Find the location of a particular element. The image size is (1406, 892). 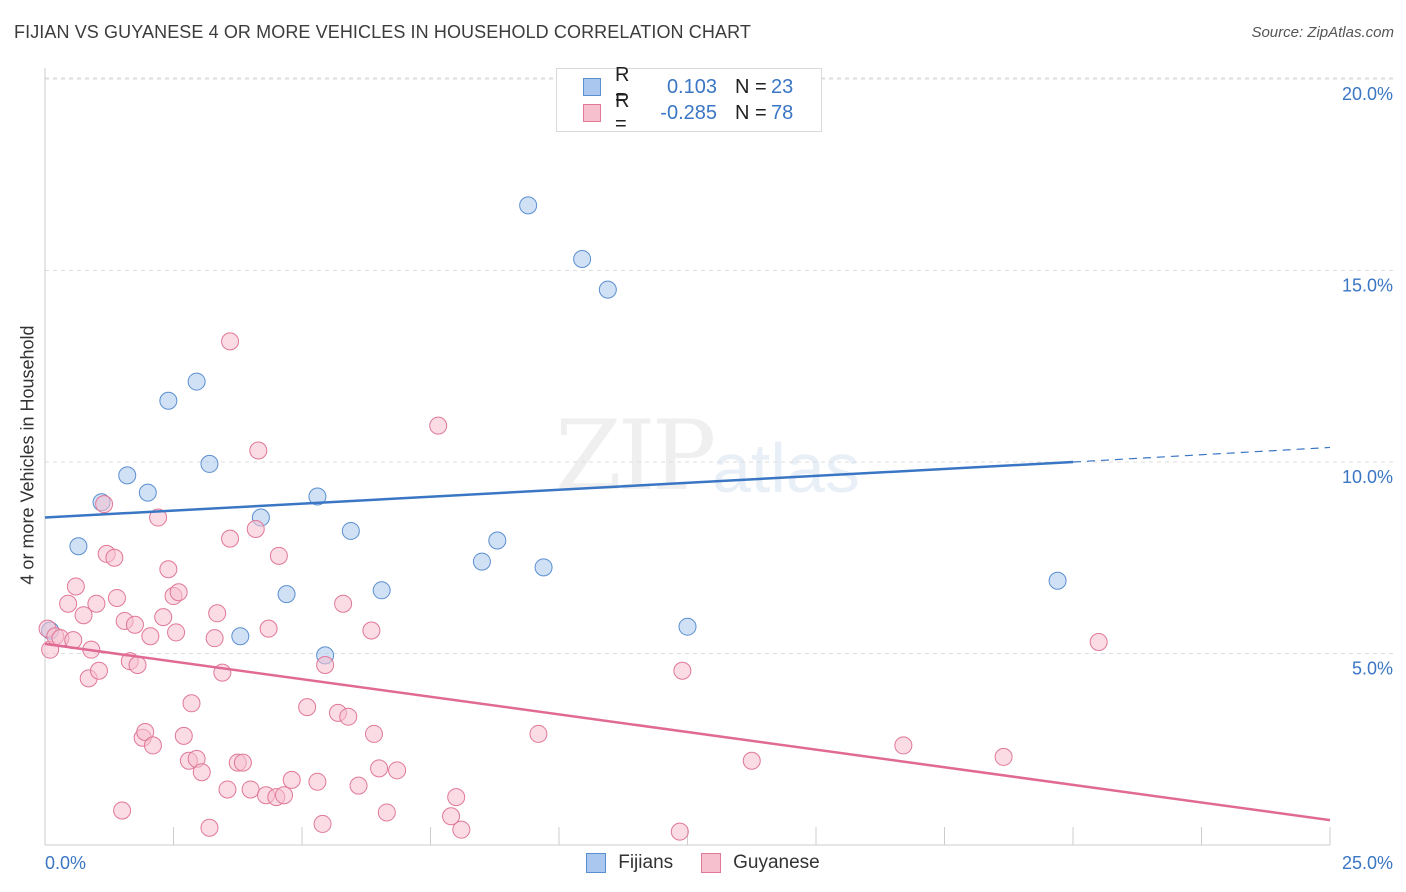

legend-swatch-guyanese is located at coordinates (592, 113).